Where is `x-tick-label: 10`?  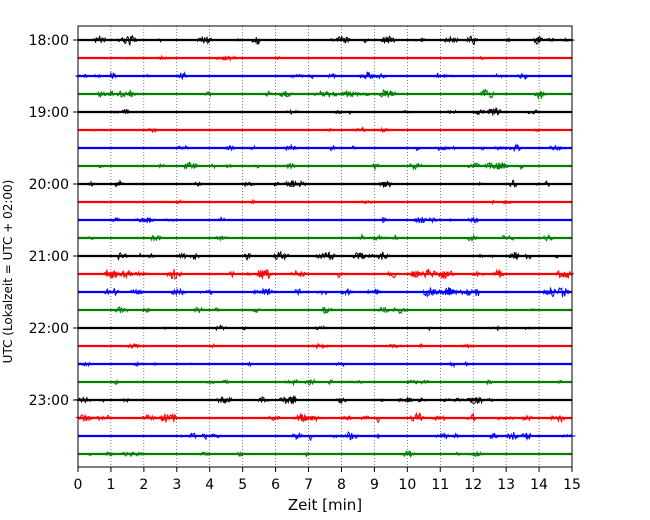
x-tick-label: 10 is located at coordinates (407, 485).